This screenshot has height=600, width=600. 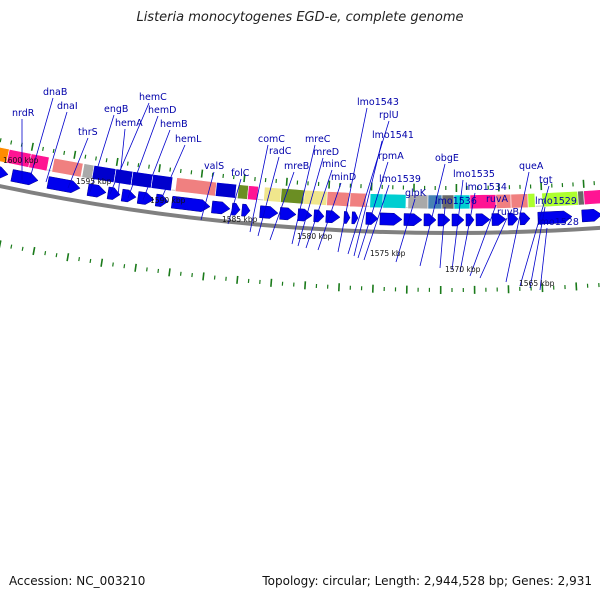 I want to click on gene-label: minC, so click(x=334, y=164).